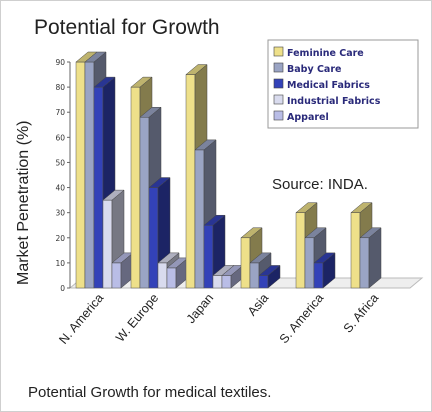 This screenshot has height=412, width=432. Describe the element at coordinates (60, 87) in the screenshot. I see `y-tick-label: 80` at that location.